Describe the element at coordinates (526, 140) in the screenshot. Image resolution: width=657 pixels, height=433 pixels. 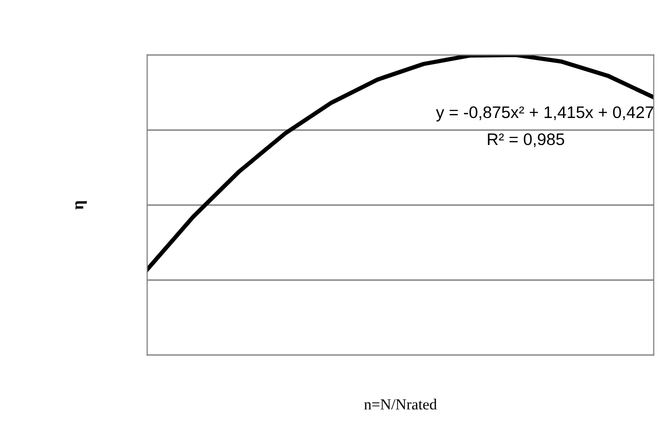
I see `annotation: R² = 0,985` at that location.